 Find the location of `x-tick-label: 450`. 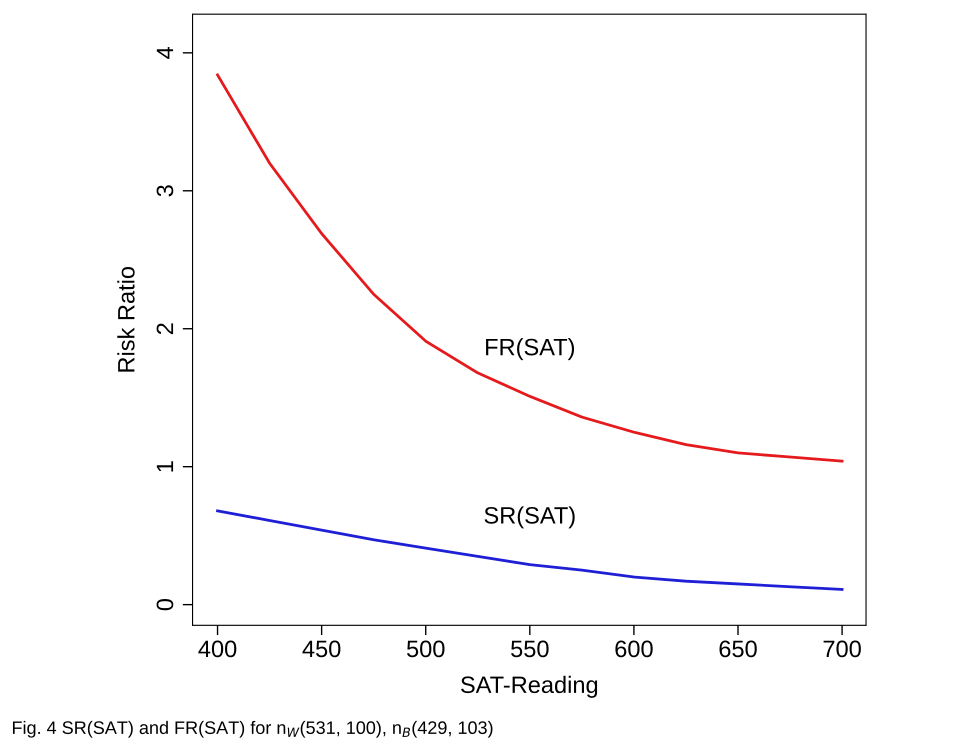

x-tick-label: 450 is located at coordinates (321, 649).